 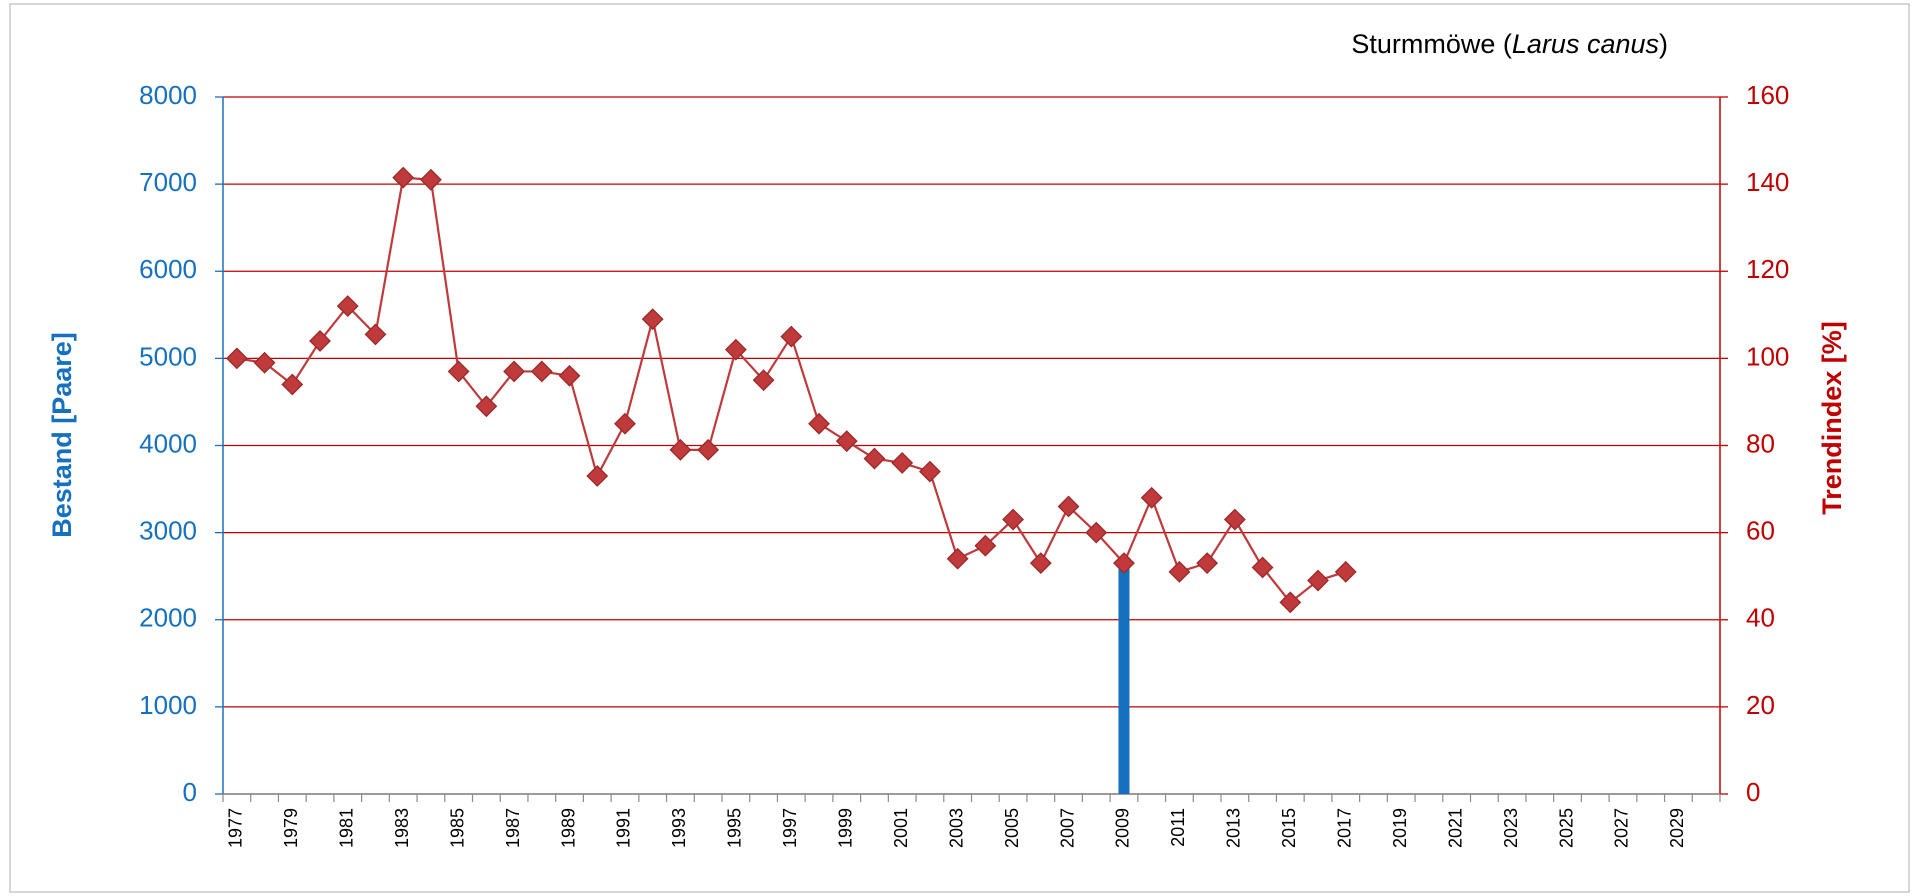 What do you see at coordinates (846, 828) in the screenshot?
I see `x-tick-label: 1999` at bounding box center [846, 828].